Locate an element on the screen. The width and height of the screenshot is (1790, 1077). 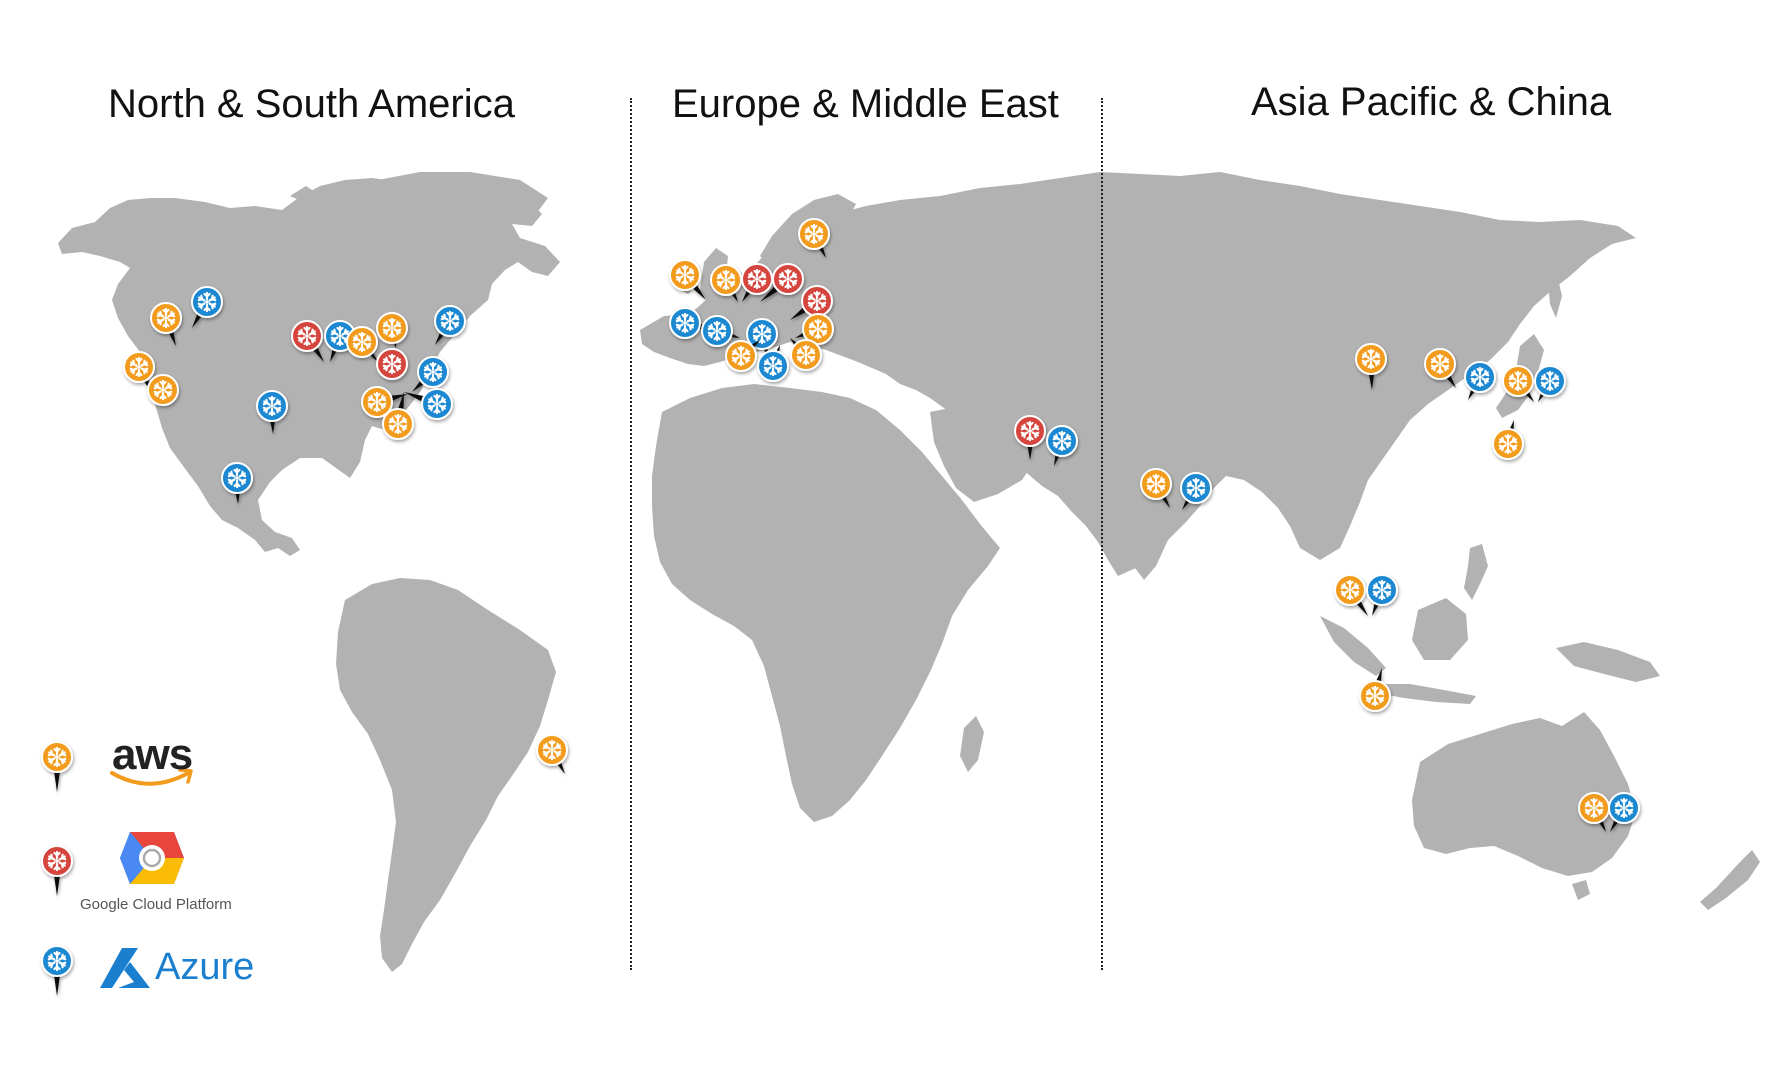
land-new-guinea is located at coordinates (1608, 662).